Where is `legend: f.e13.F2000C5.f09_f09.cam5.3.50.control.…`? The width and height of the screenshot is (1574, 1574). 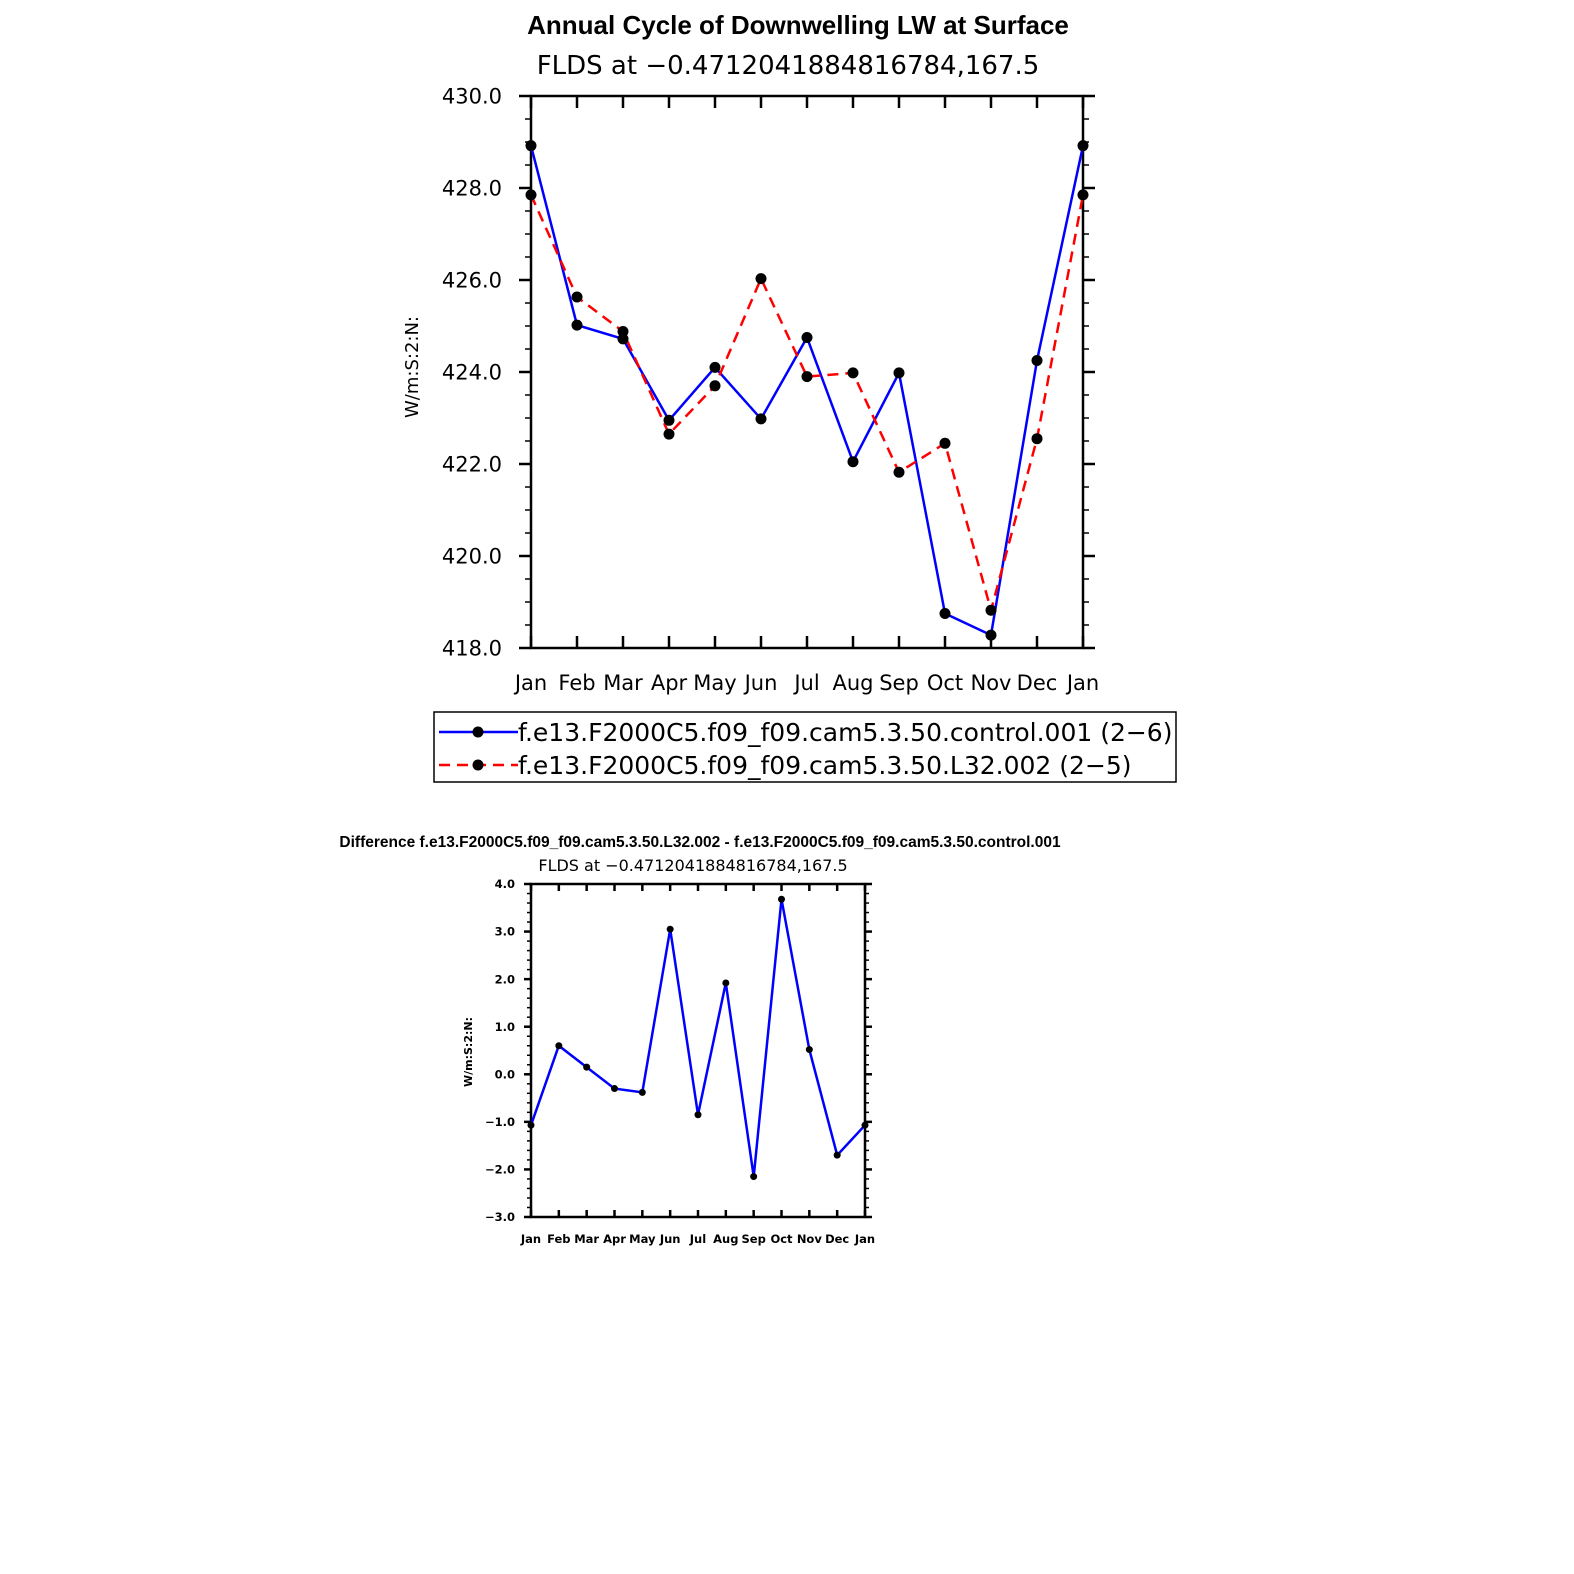 legend: f.e13.F2000C5.f09_f09.cam5.3.50.control.… is located at coordinates (805, 747).